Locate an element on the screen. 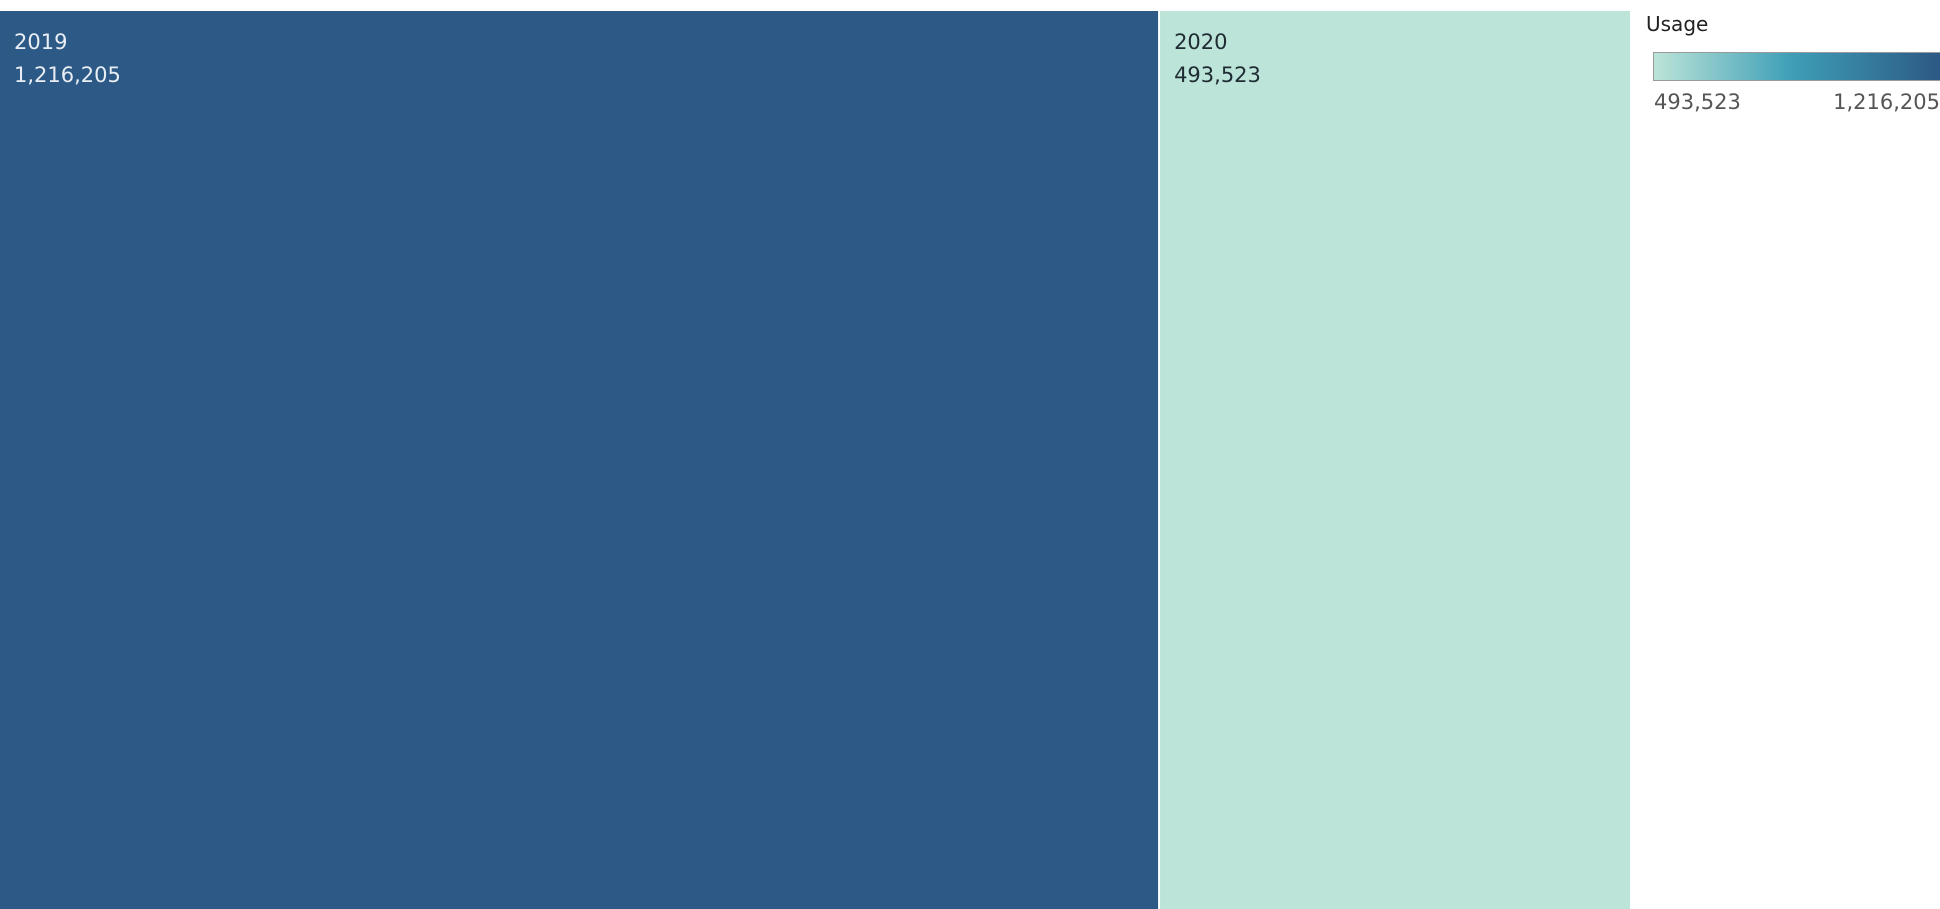 This screenshot has height=909, width=1940. tile-value-label: 493,523 is located at coordinates (1217, 75).